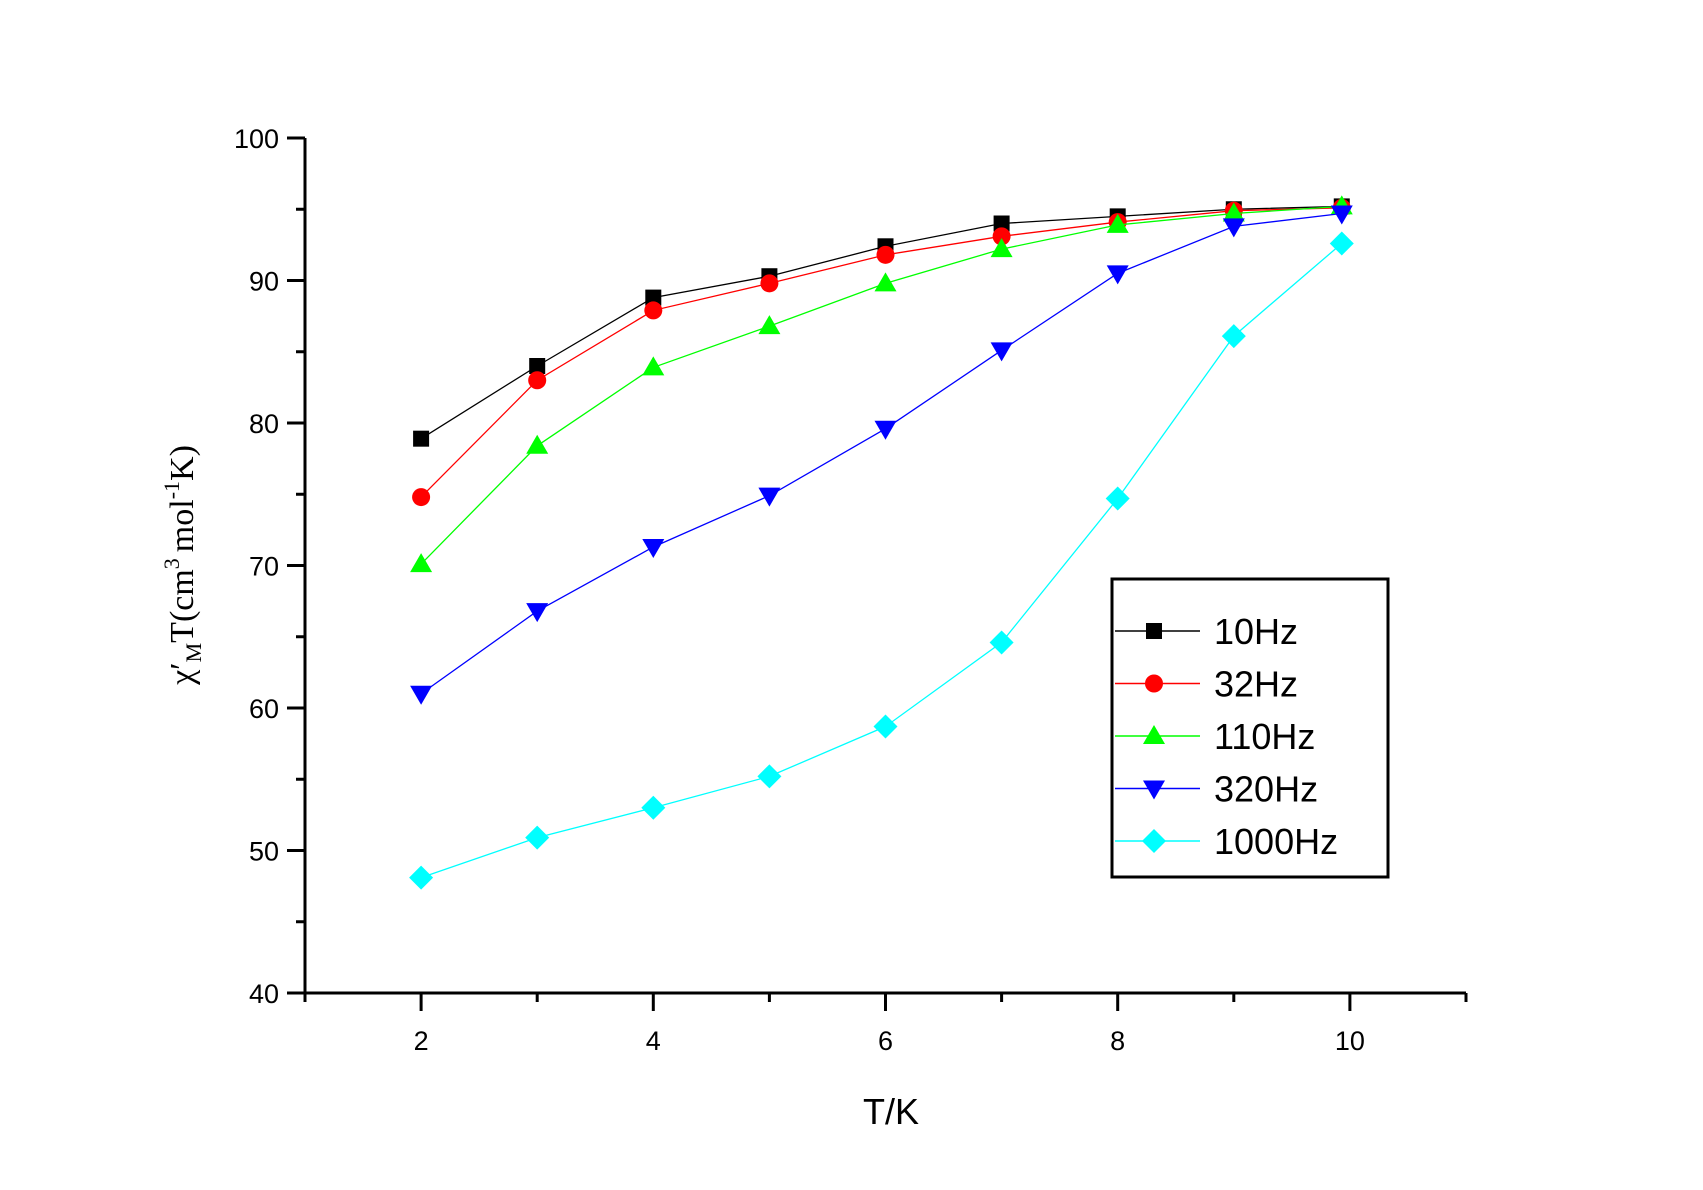 The width and height of the screenshot is (1703, 1190). I want to click on legend-item: 1000Hz, so click(1226, 841).